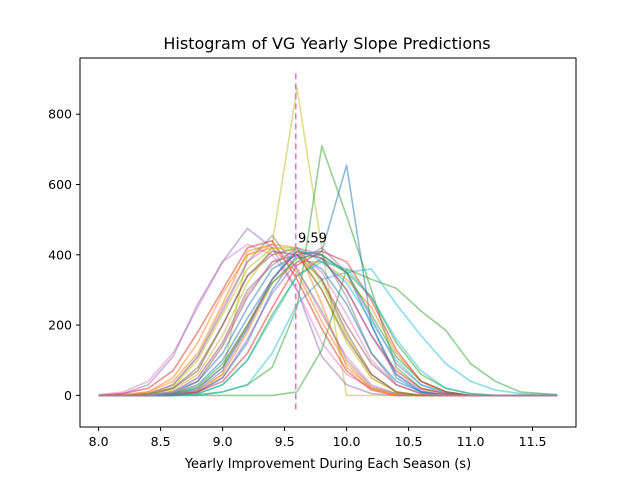 This screenshot has width=640, height=480. I want to click on y-tick-label: 200, so click(60, 325).